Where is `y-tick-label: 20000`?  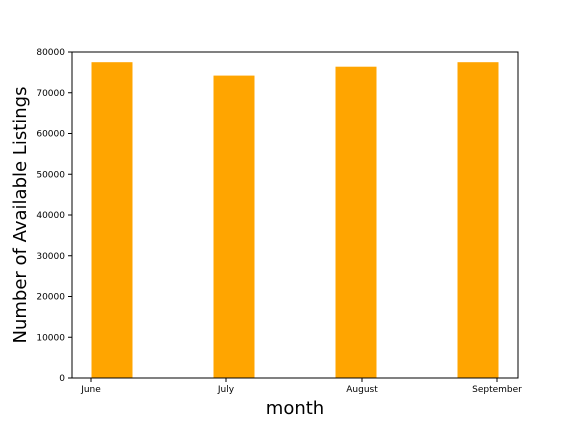 y-tick-label: 20000 is located at coordinates (50, 298).